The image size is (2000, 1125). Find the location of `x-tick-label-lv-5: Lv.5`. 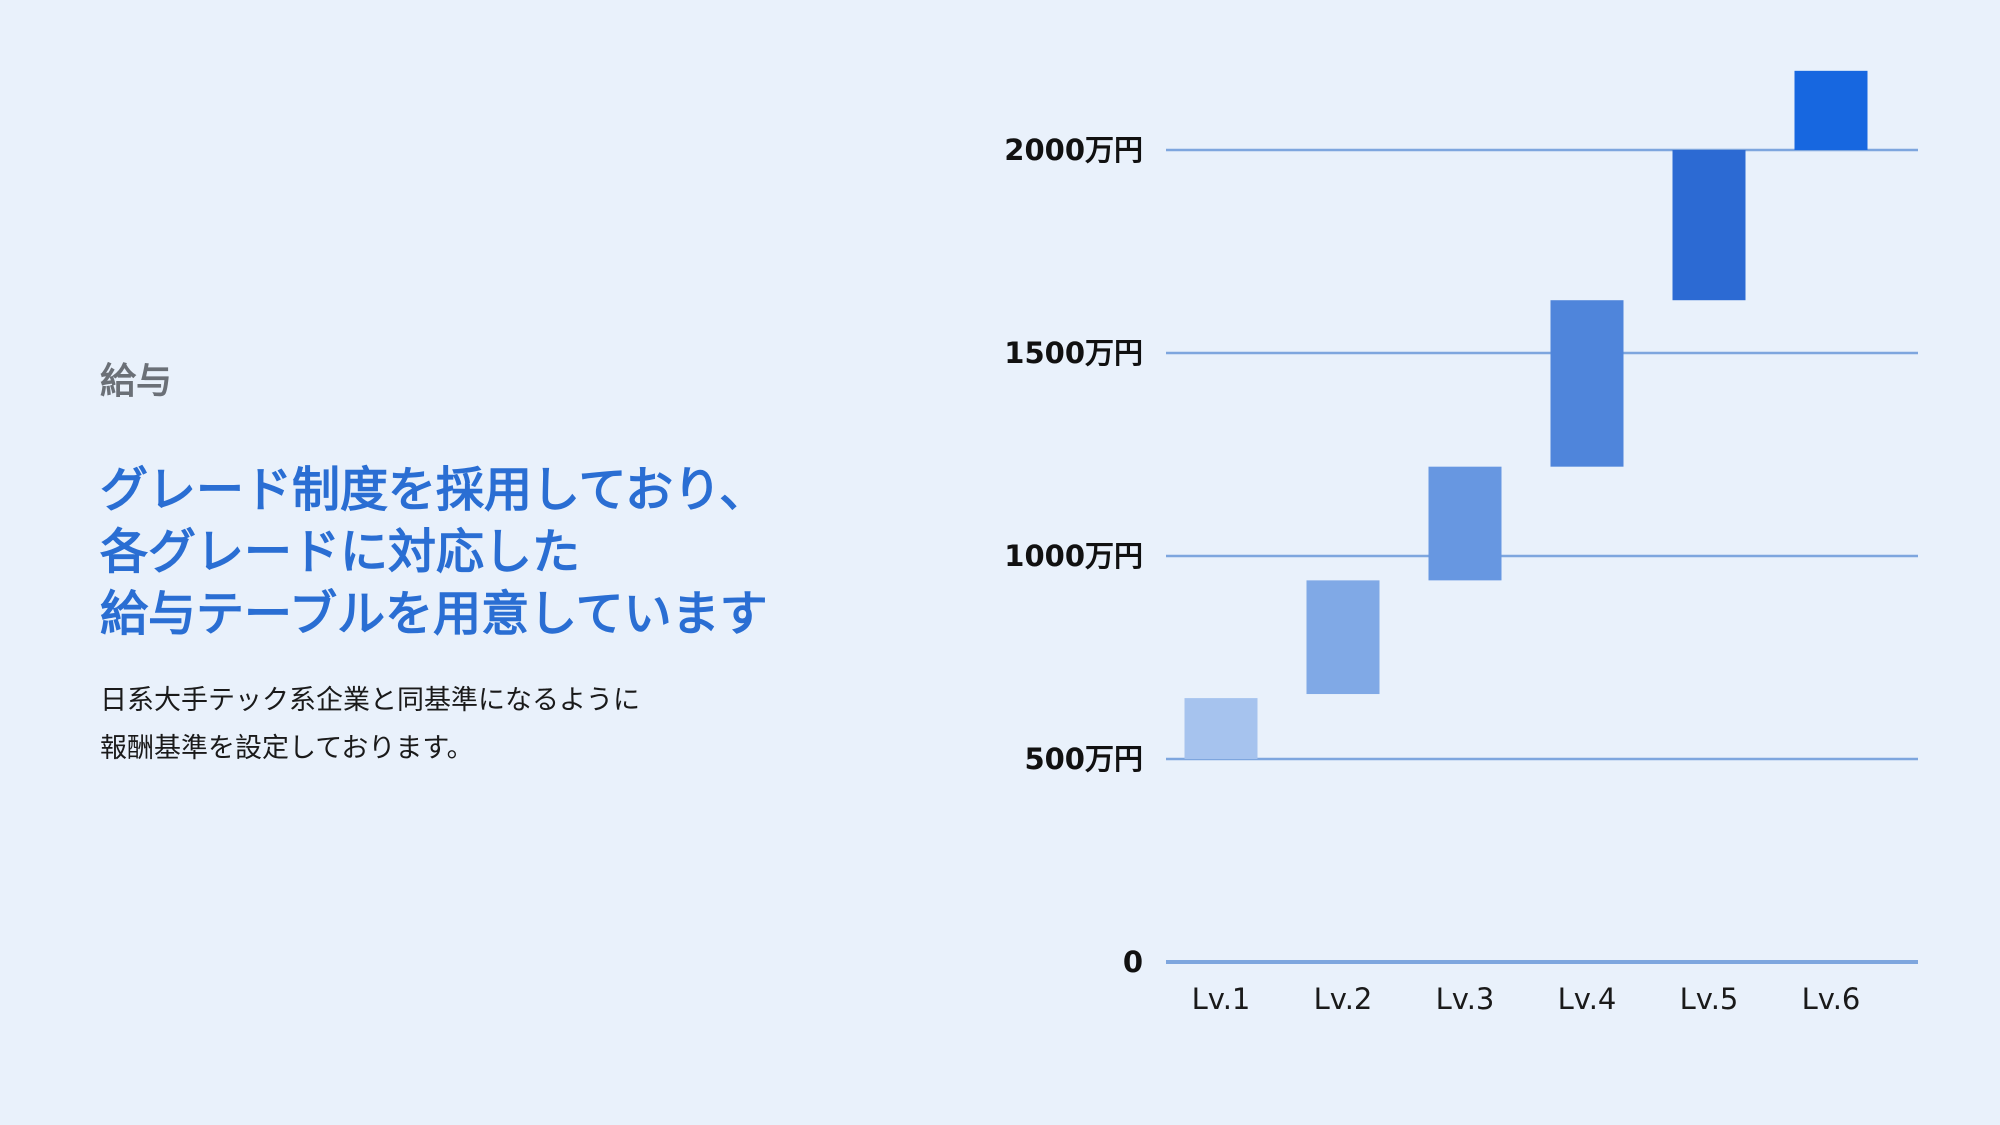

x-tick-label-lv-5: Lv.5 is located at coordinates (1709, 999).